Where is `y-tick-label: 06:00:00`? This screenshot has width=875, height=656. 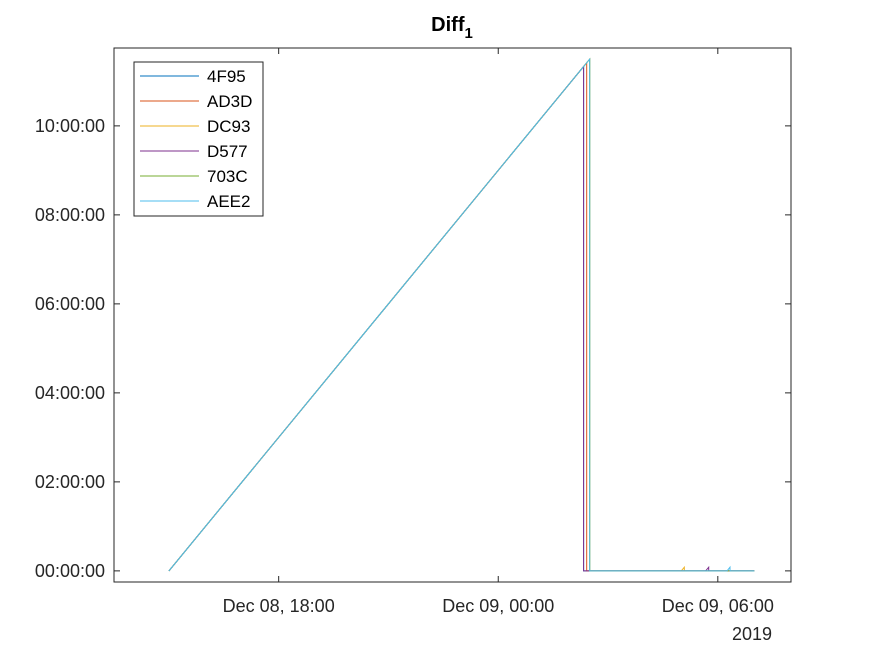 y-tick-label: 06:00:00 is located at coordinates (70, 304).